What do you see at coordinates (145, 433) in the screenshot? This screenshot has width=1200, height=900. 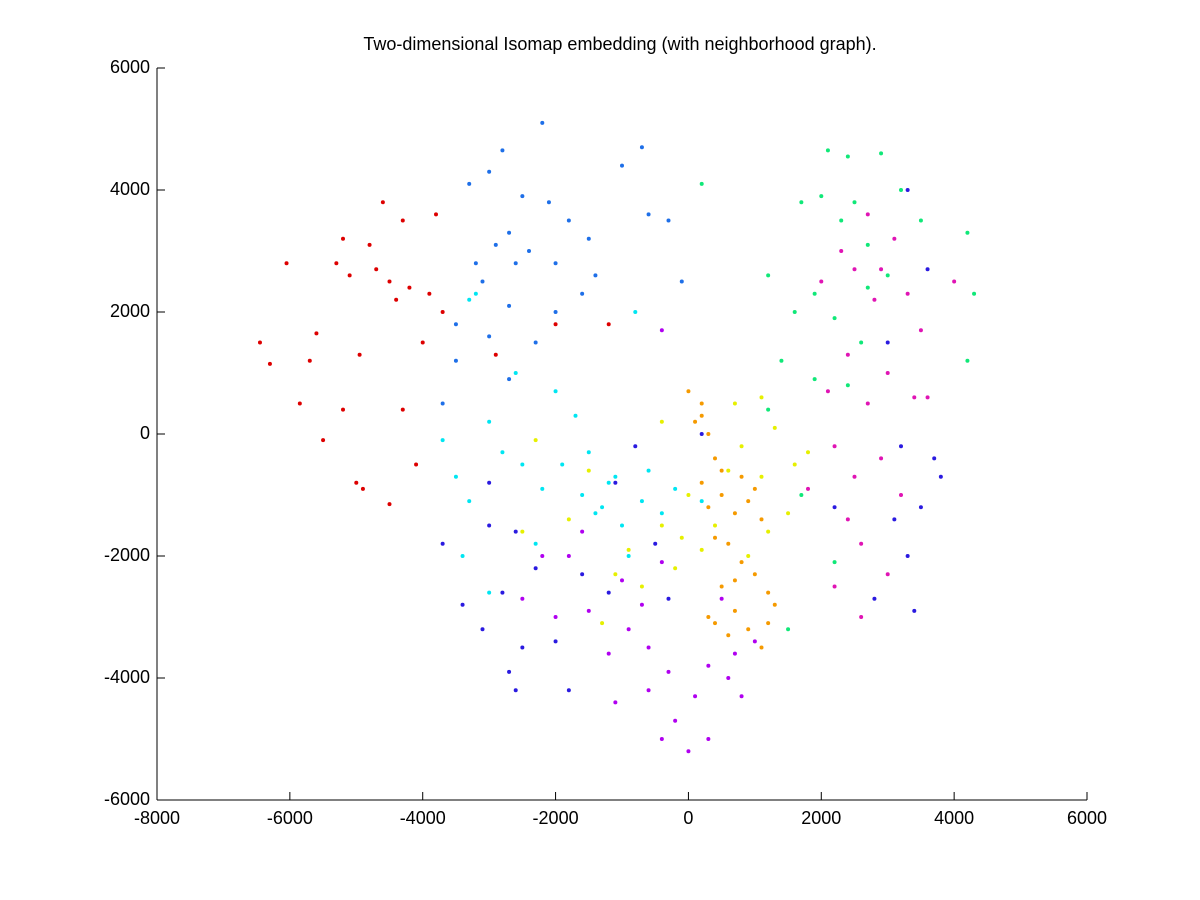 I see `y-tick-label: 0` at bounding box center [145, 433].